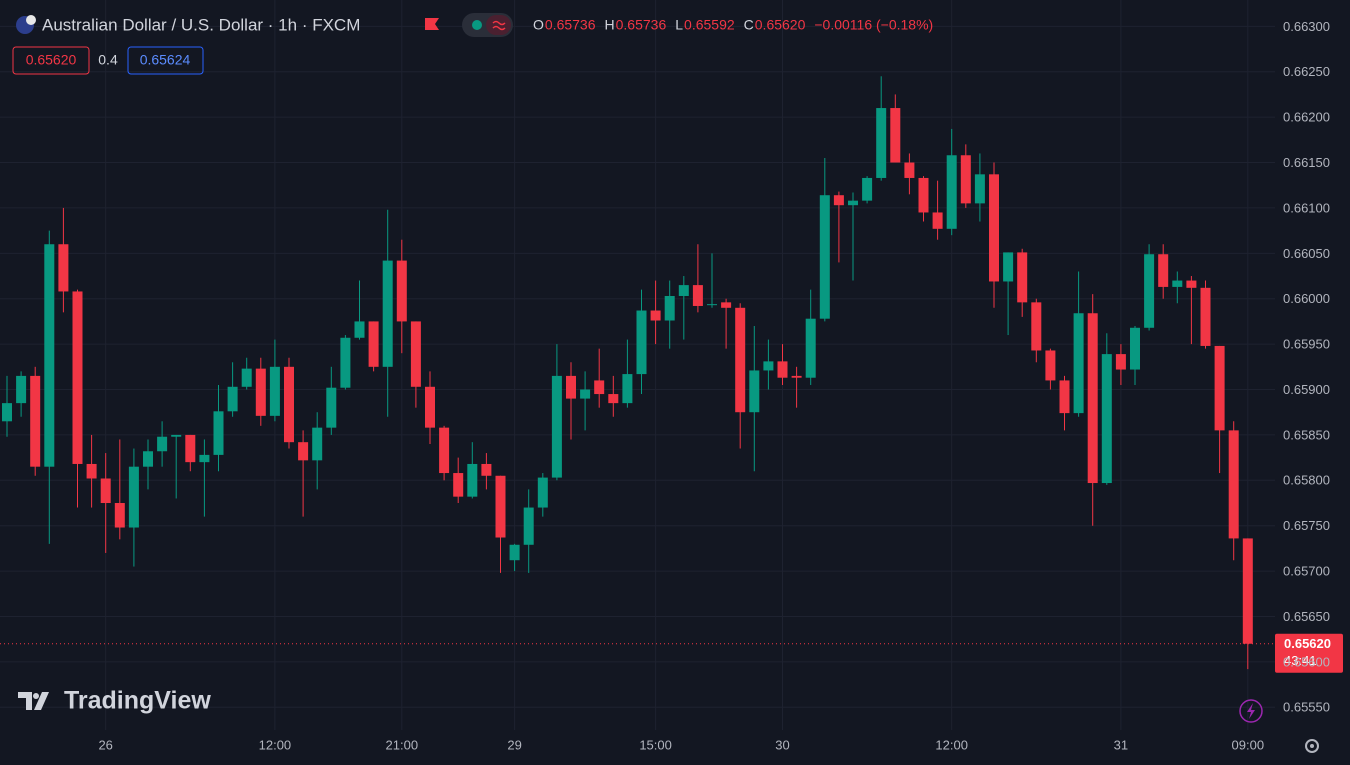  What do you see at coordinates (1306, 26) in the screenshot?
I see `y-tick-label: 0.66300` at bounding box center [1306, 26].